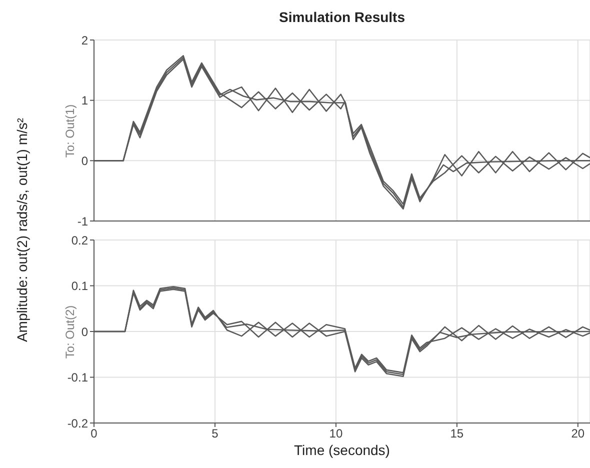  Describe the element at coordinates (22, 230) in the screenshot. I see `y-axis-title: Amplitude: out(2) rads/s, out(1) m/s²` at that location.